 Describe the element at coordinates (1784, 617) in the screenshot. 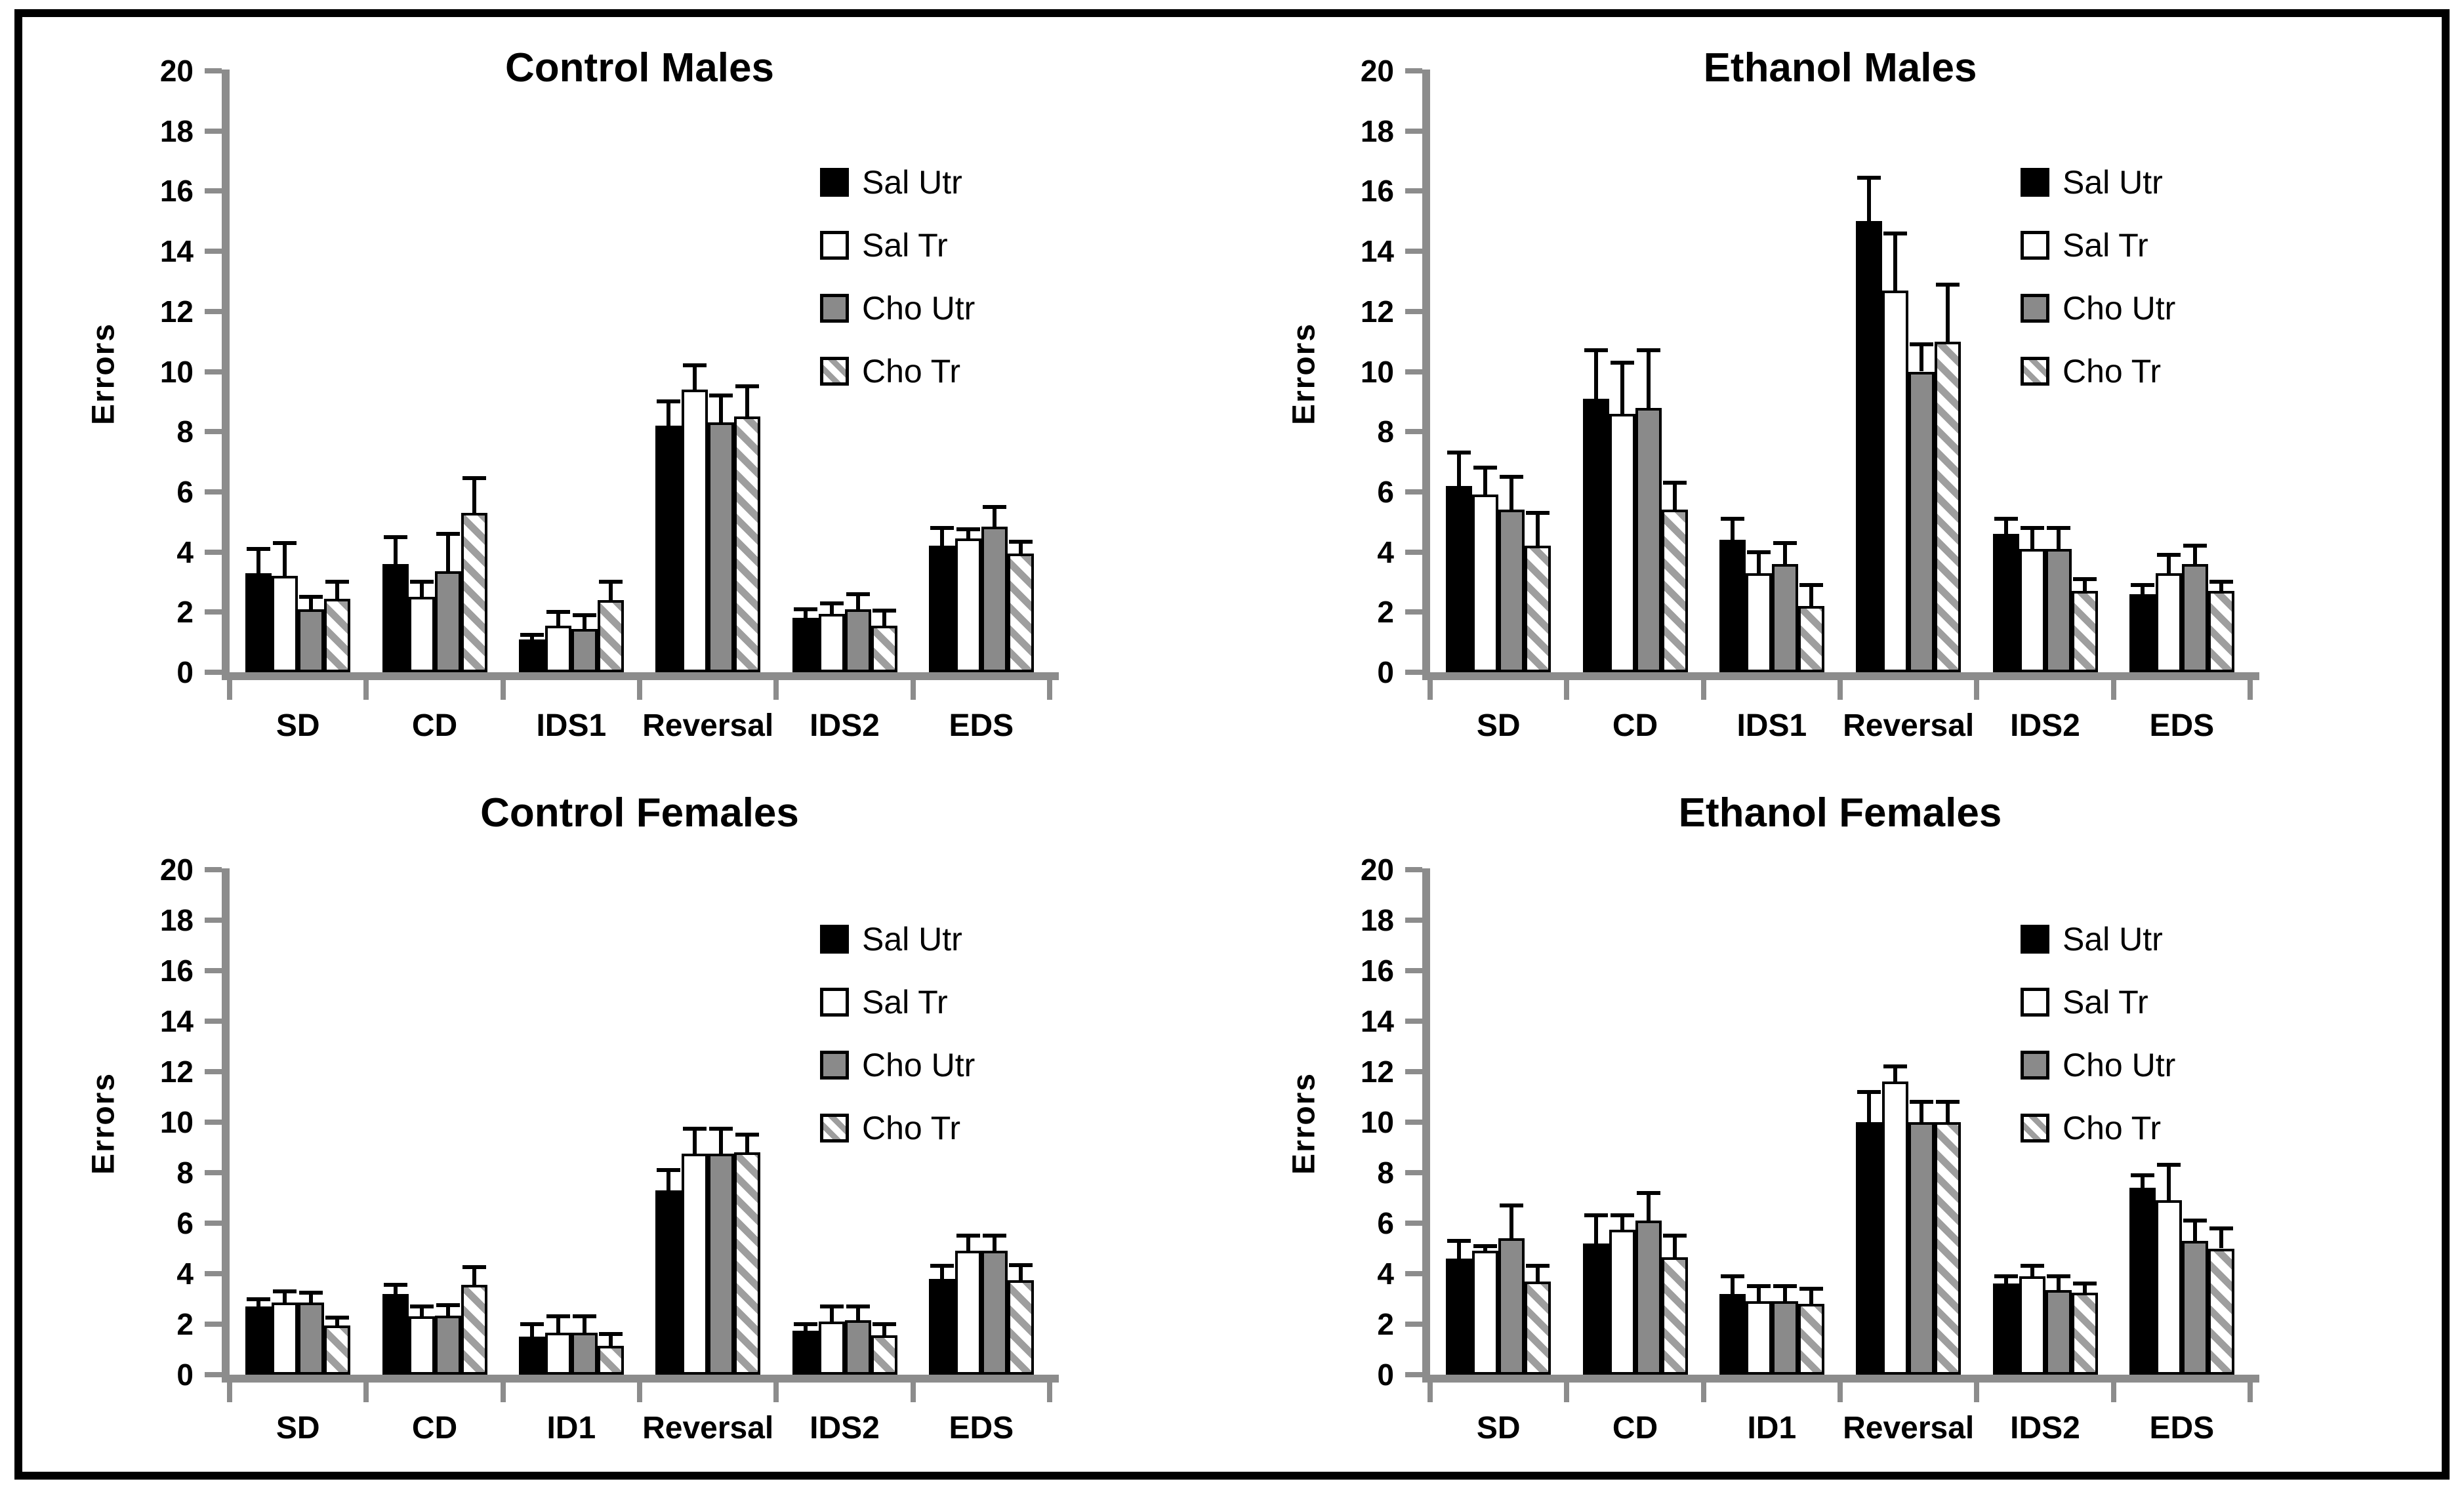

I see `bar-cho-utr-ids1` at that location.